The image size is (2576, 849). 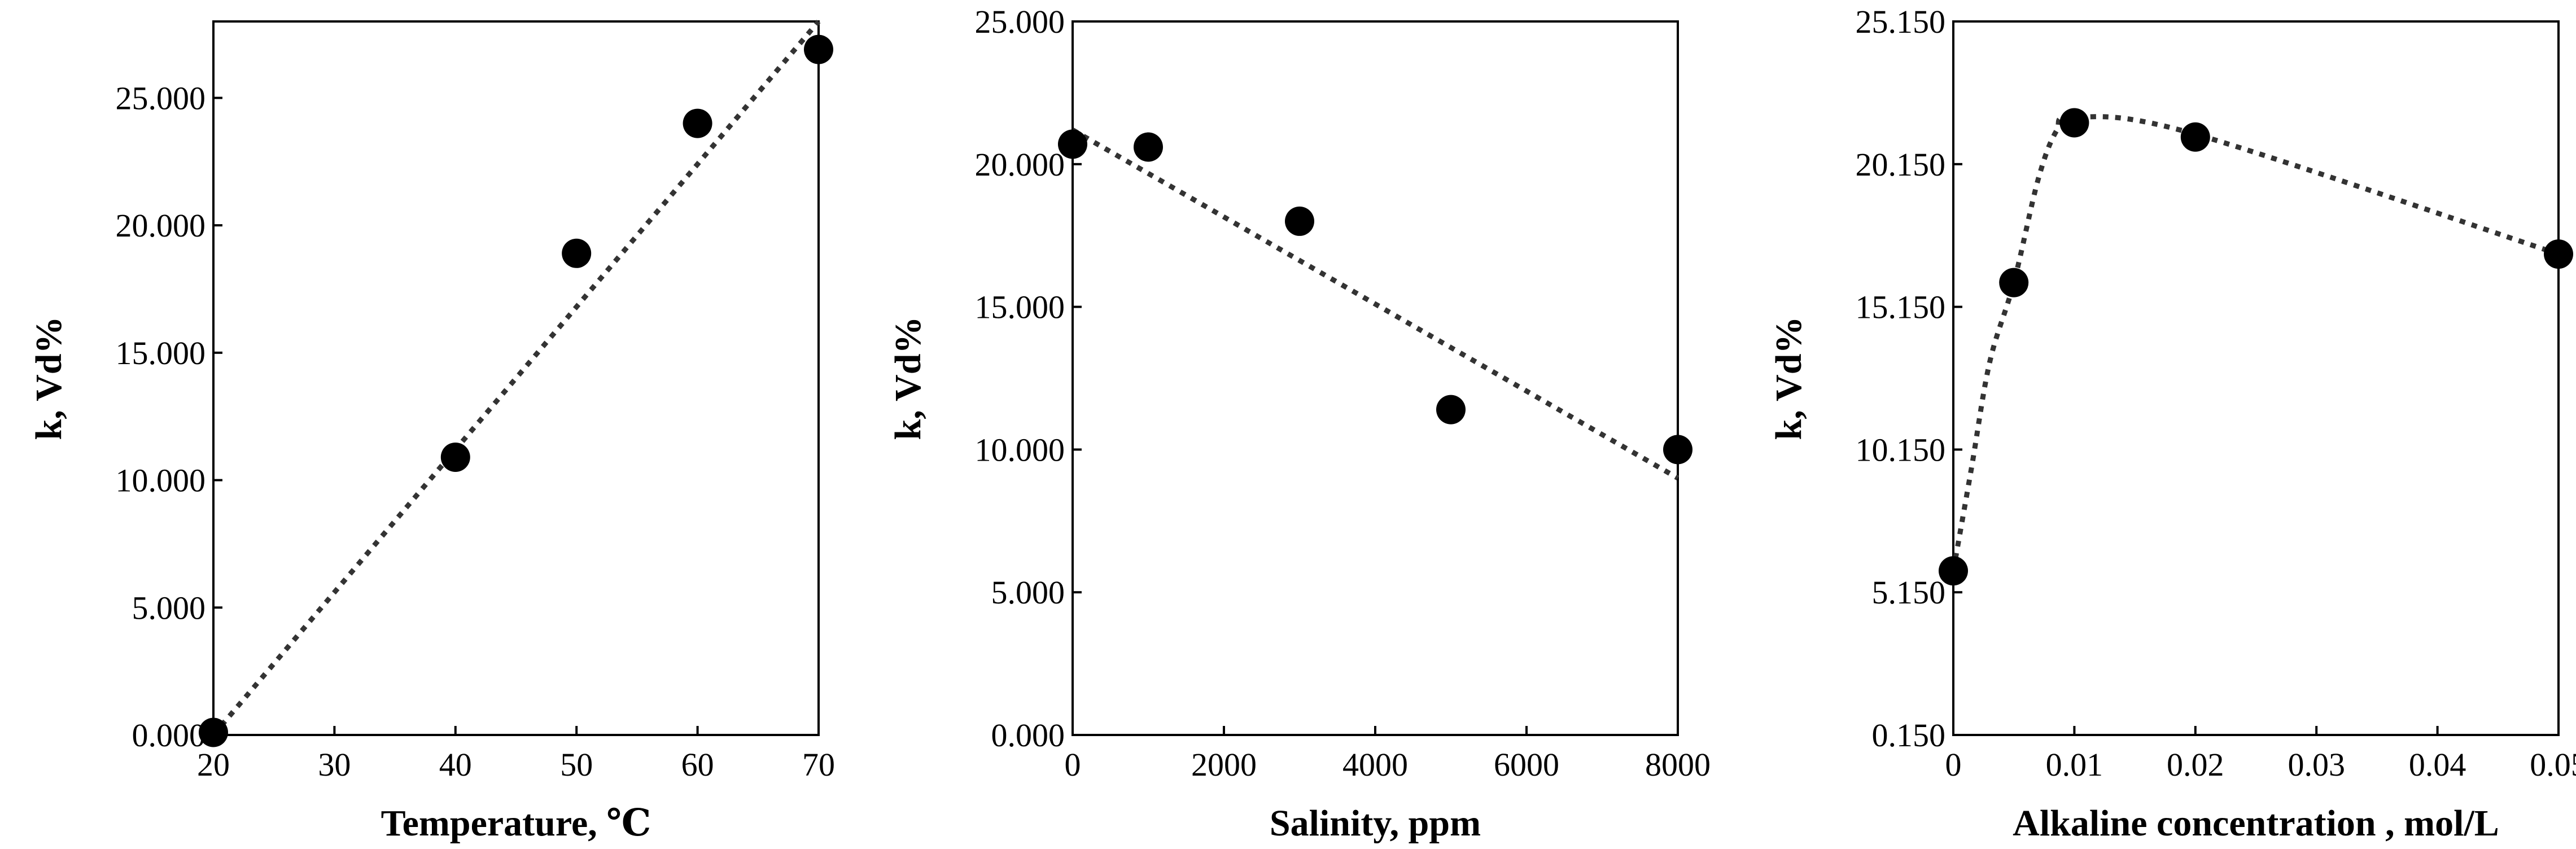 What do you see at coordinates (1224, 764) in the screenshot?
I see `x-tick-label: 2000` at bounding box center [1224, 764].